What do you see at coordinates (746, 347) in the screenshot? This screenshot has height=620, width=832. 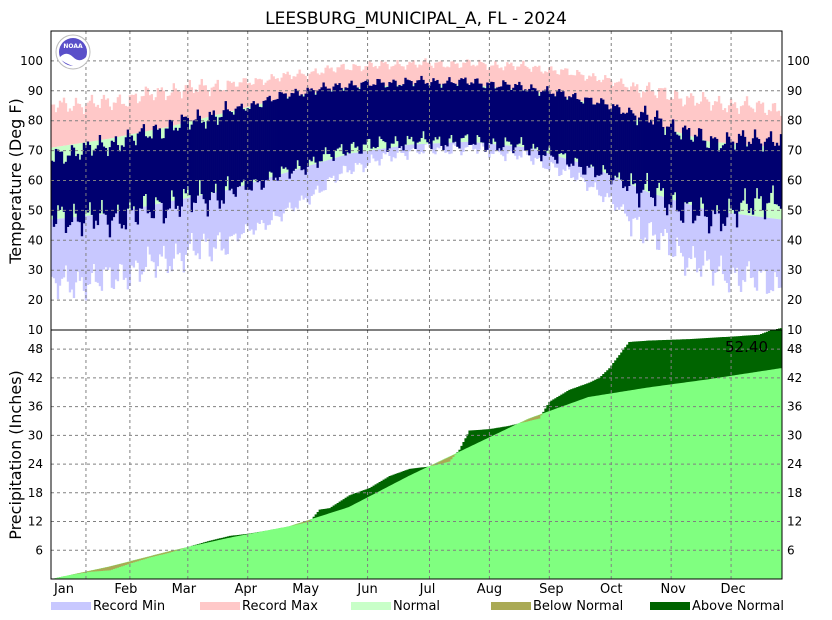 I see `precipitation-total-label: 52.40` at bounding box center [746, 347].